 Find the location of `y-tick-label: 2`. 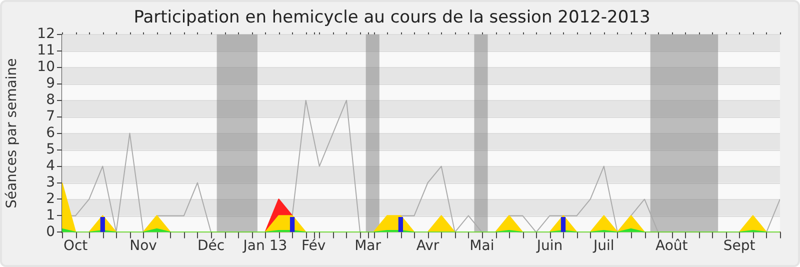

y-tick-label: 2 is located at coordinates (50, 198).